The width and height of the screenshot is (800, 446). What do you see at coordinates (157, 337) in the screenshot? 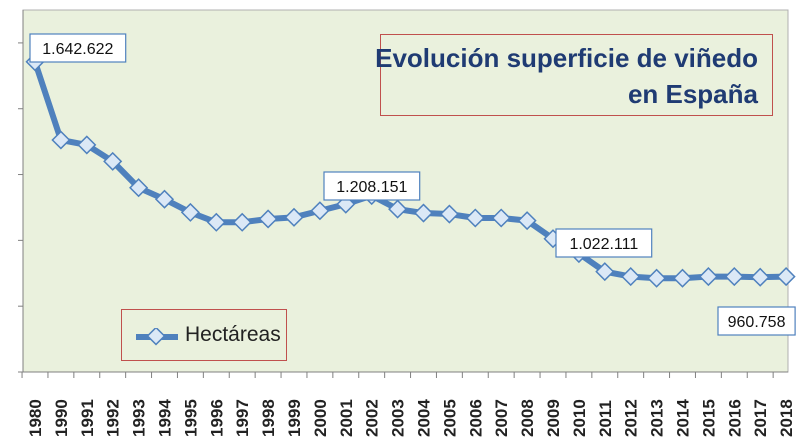
I see `legend-swatch-icon` at bounding box center [157, 337].